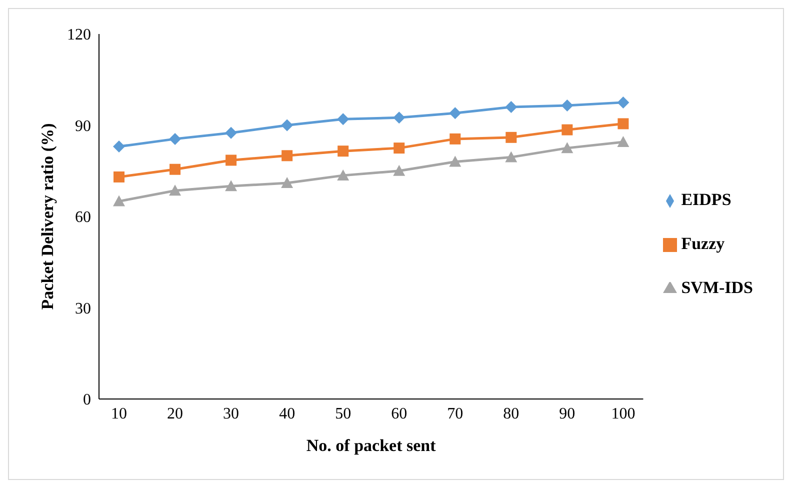 This screenshot has height=488, width=790. What do you see at coordinates (83, 217) in the screenshot?
I see `y-tick-label: 60` at bounding box center [83, 217].